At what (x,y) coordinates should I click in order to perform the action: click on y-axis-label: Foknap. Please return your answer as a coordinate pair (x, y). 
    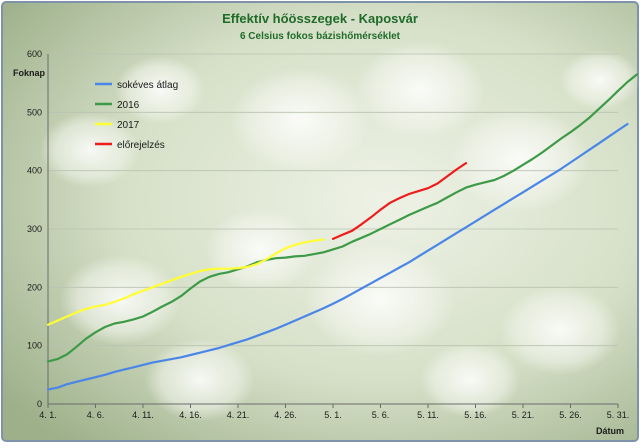
    Looking at the image, I should click on (29, 73).